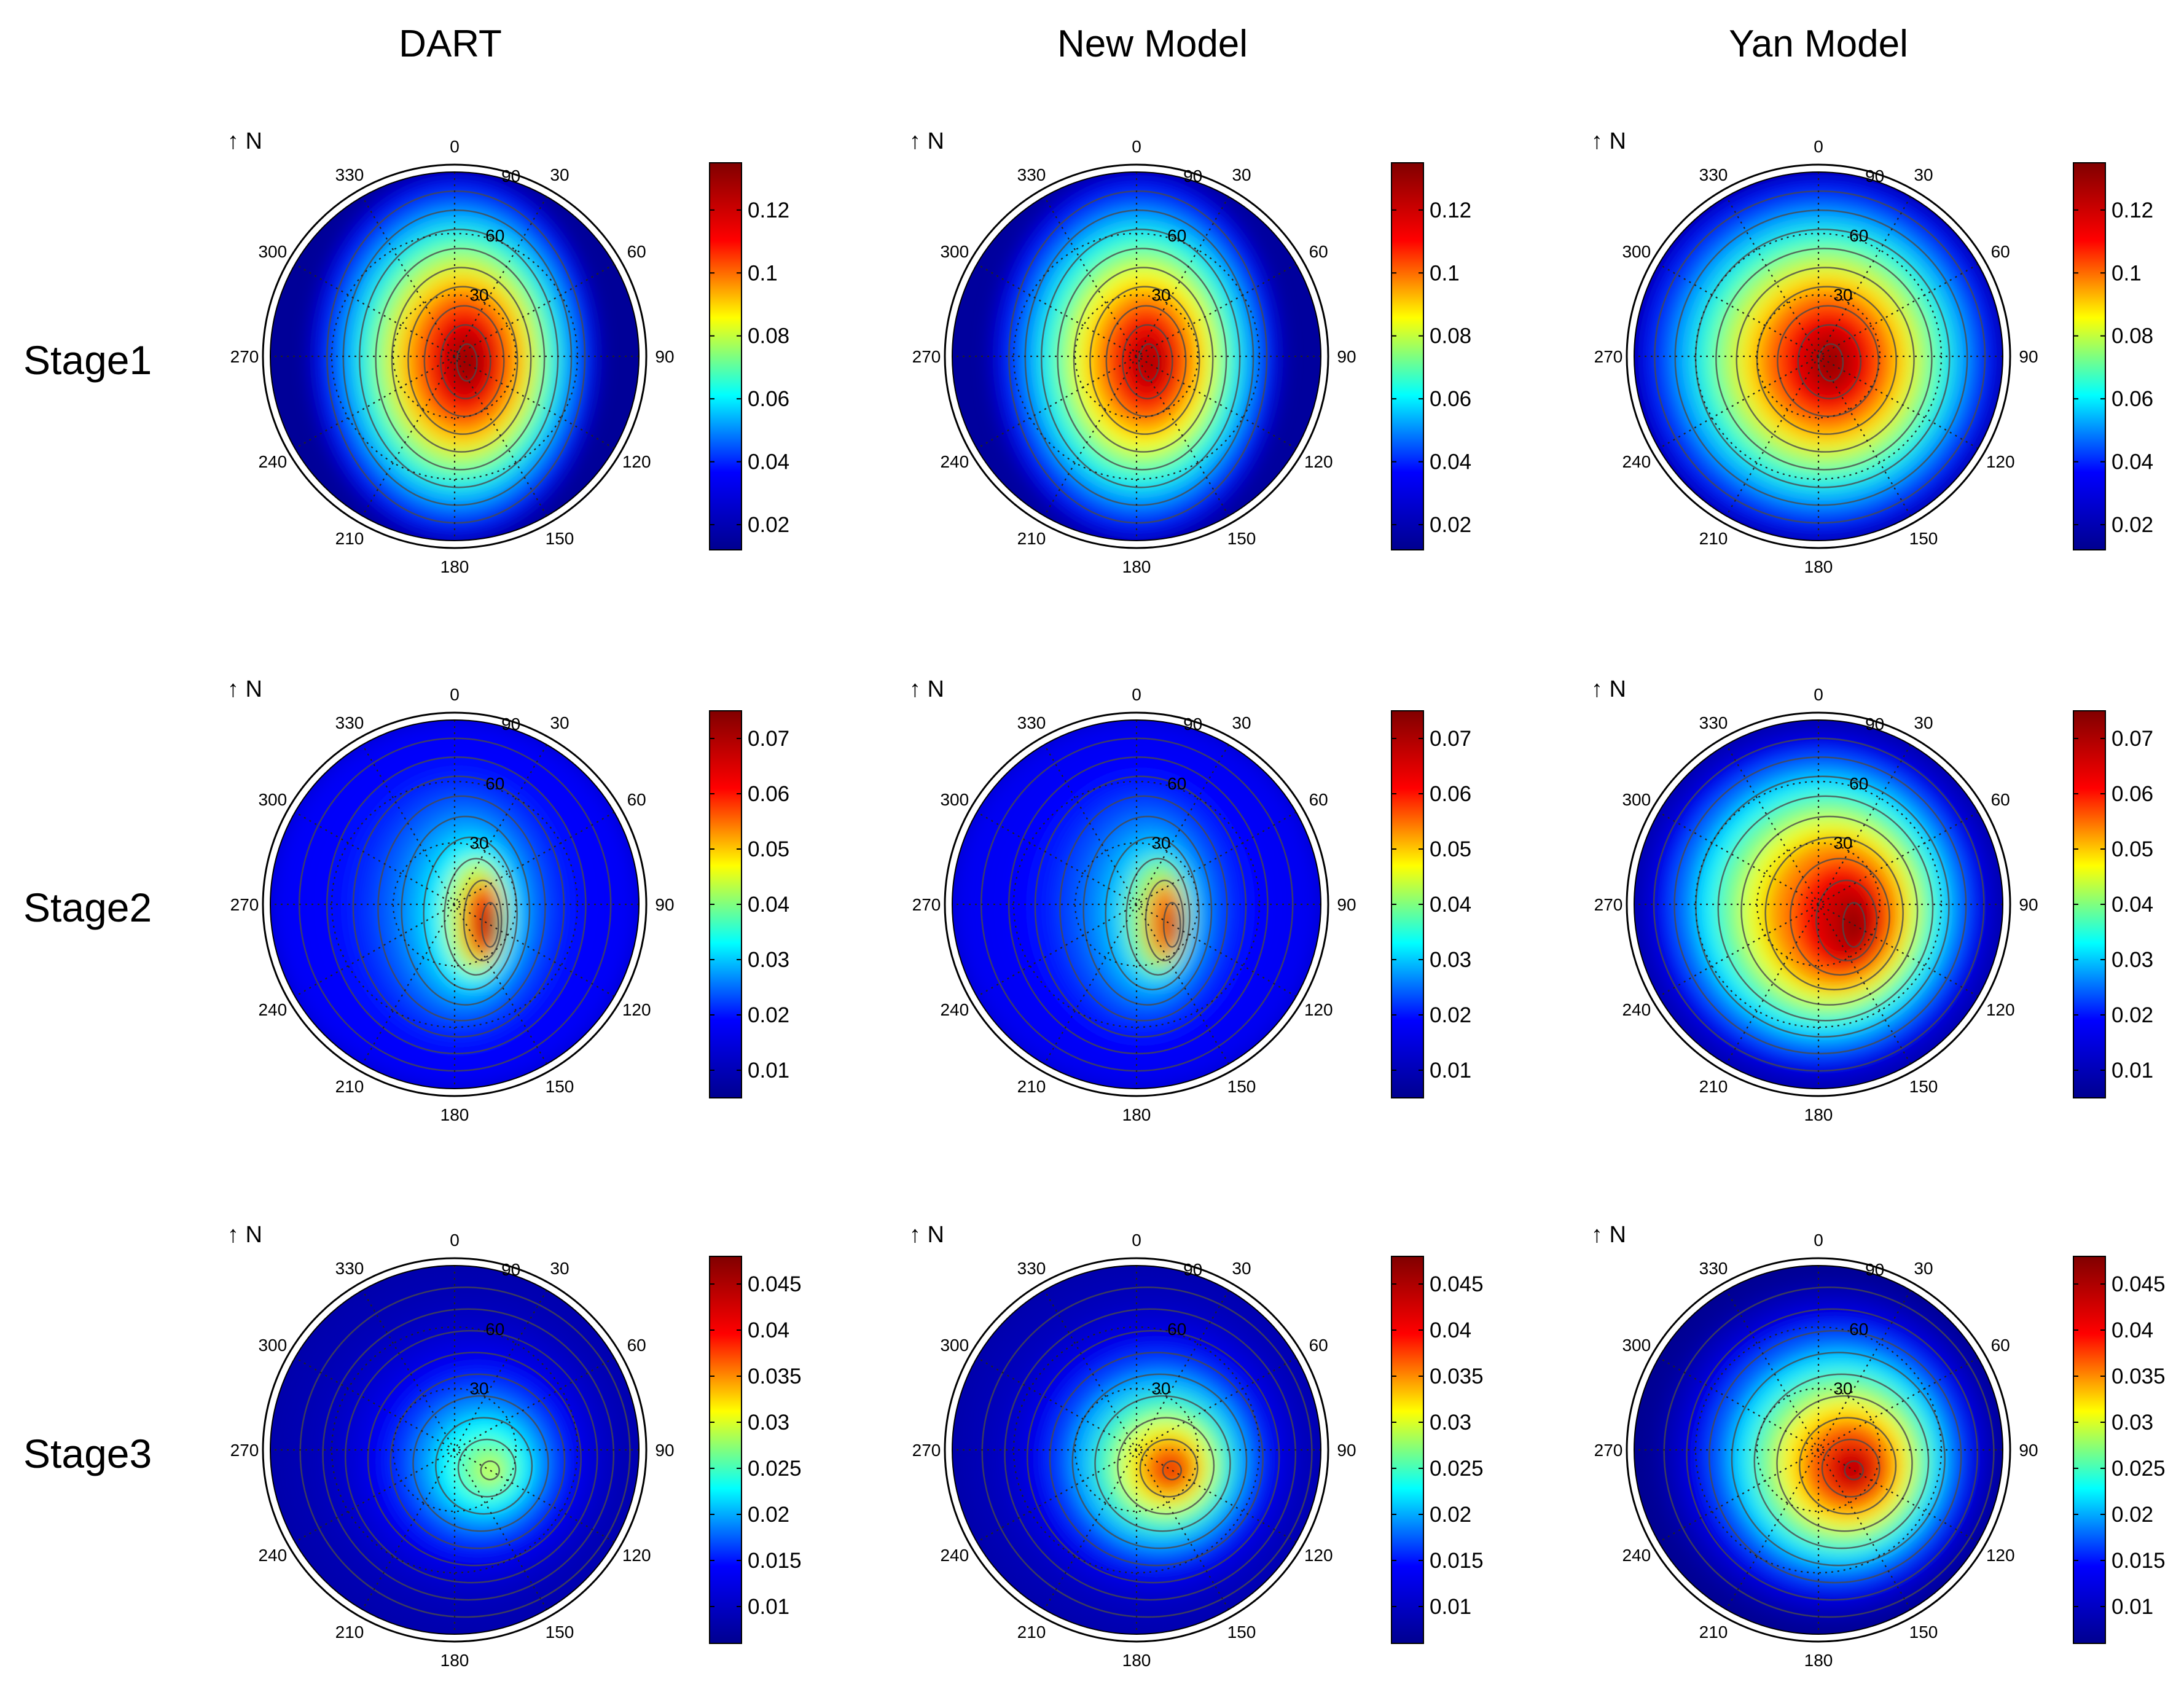  What do you see at coordinates (450, 44) in the screenshot?
I see `column-title-dart: DART` at bounding box center [450, 44].